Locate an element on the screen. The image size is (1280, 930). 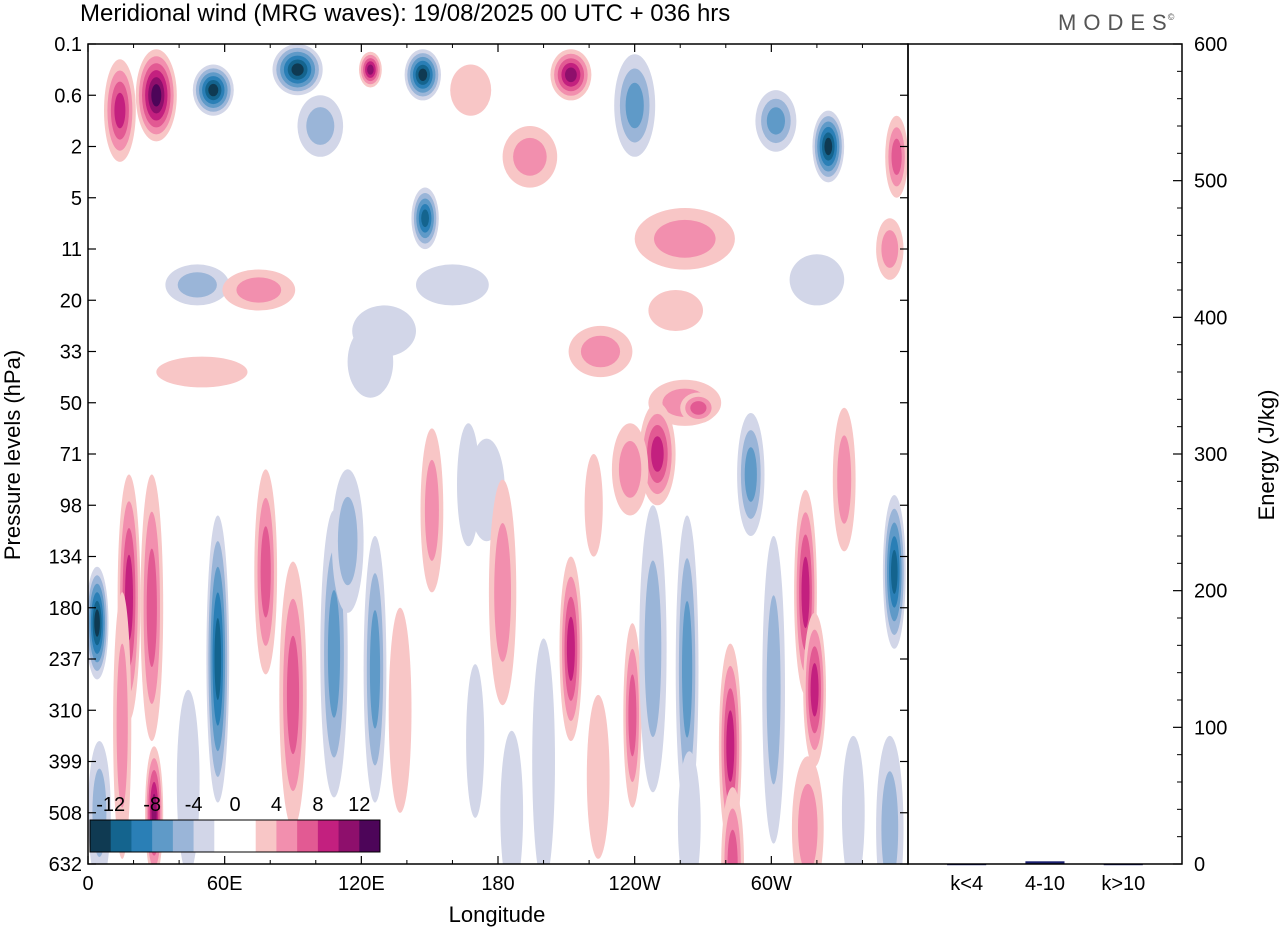
x-tick-label: 0 is located at coordinates (87, 884).